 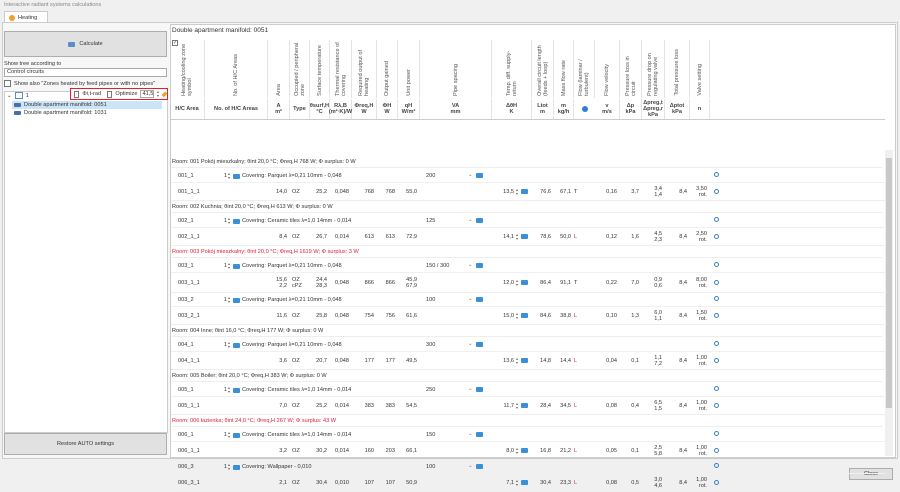 I want to click on pipe-spacing: 125, so click(x=431, y=220).